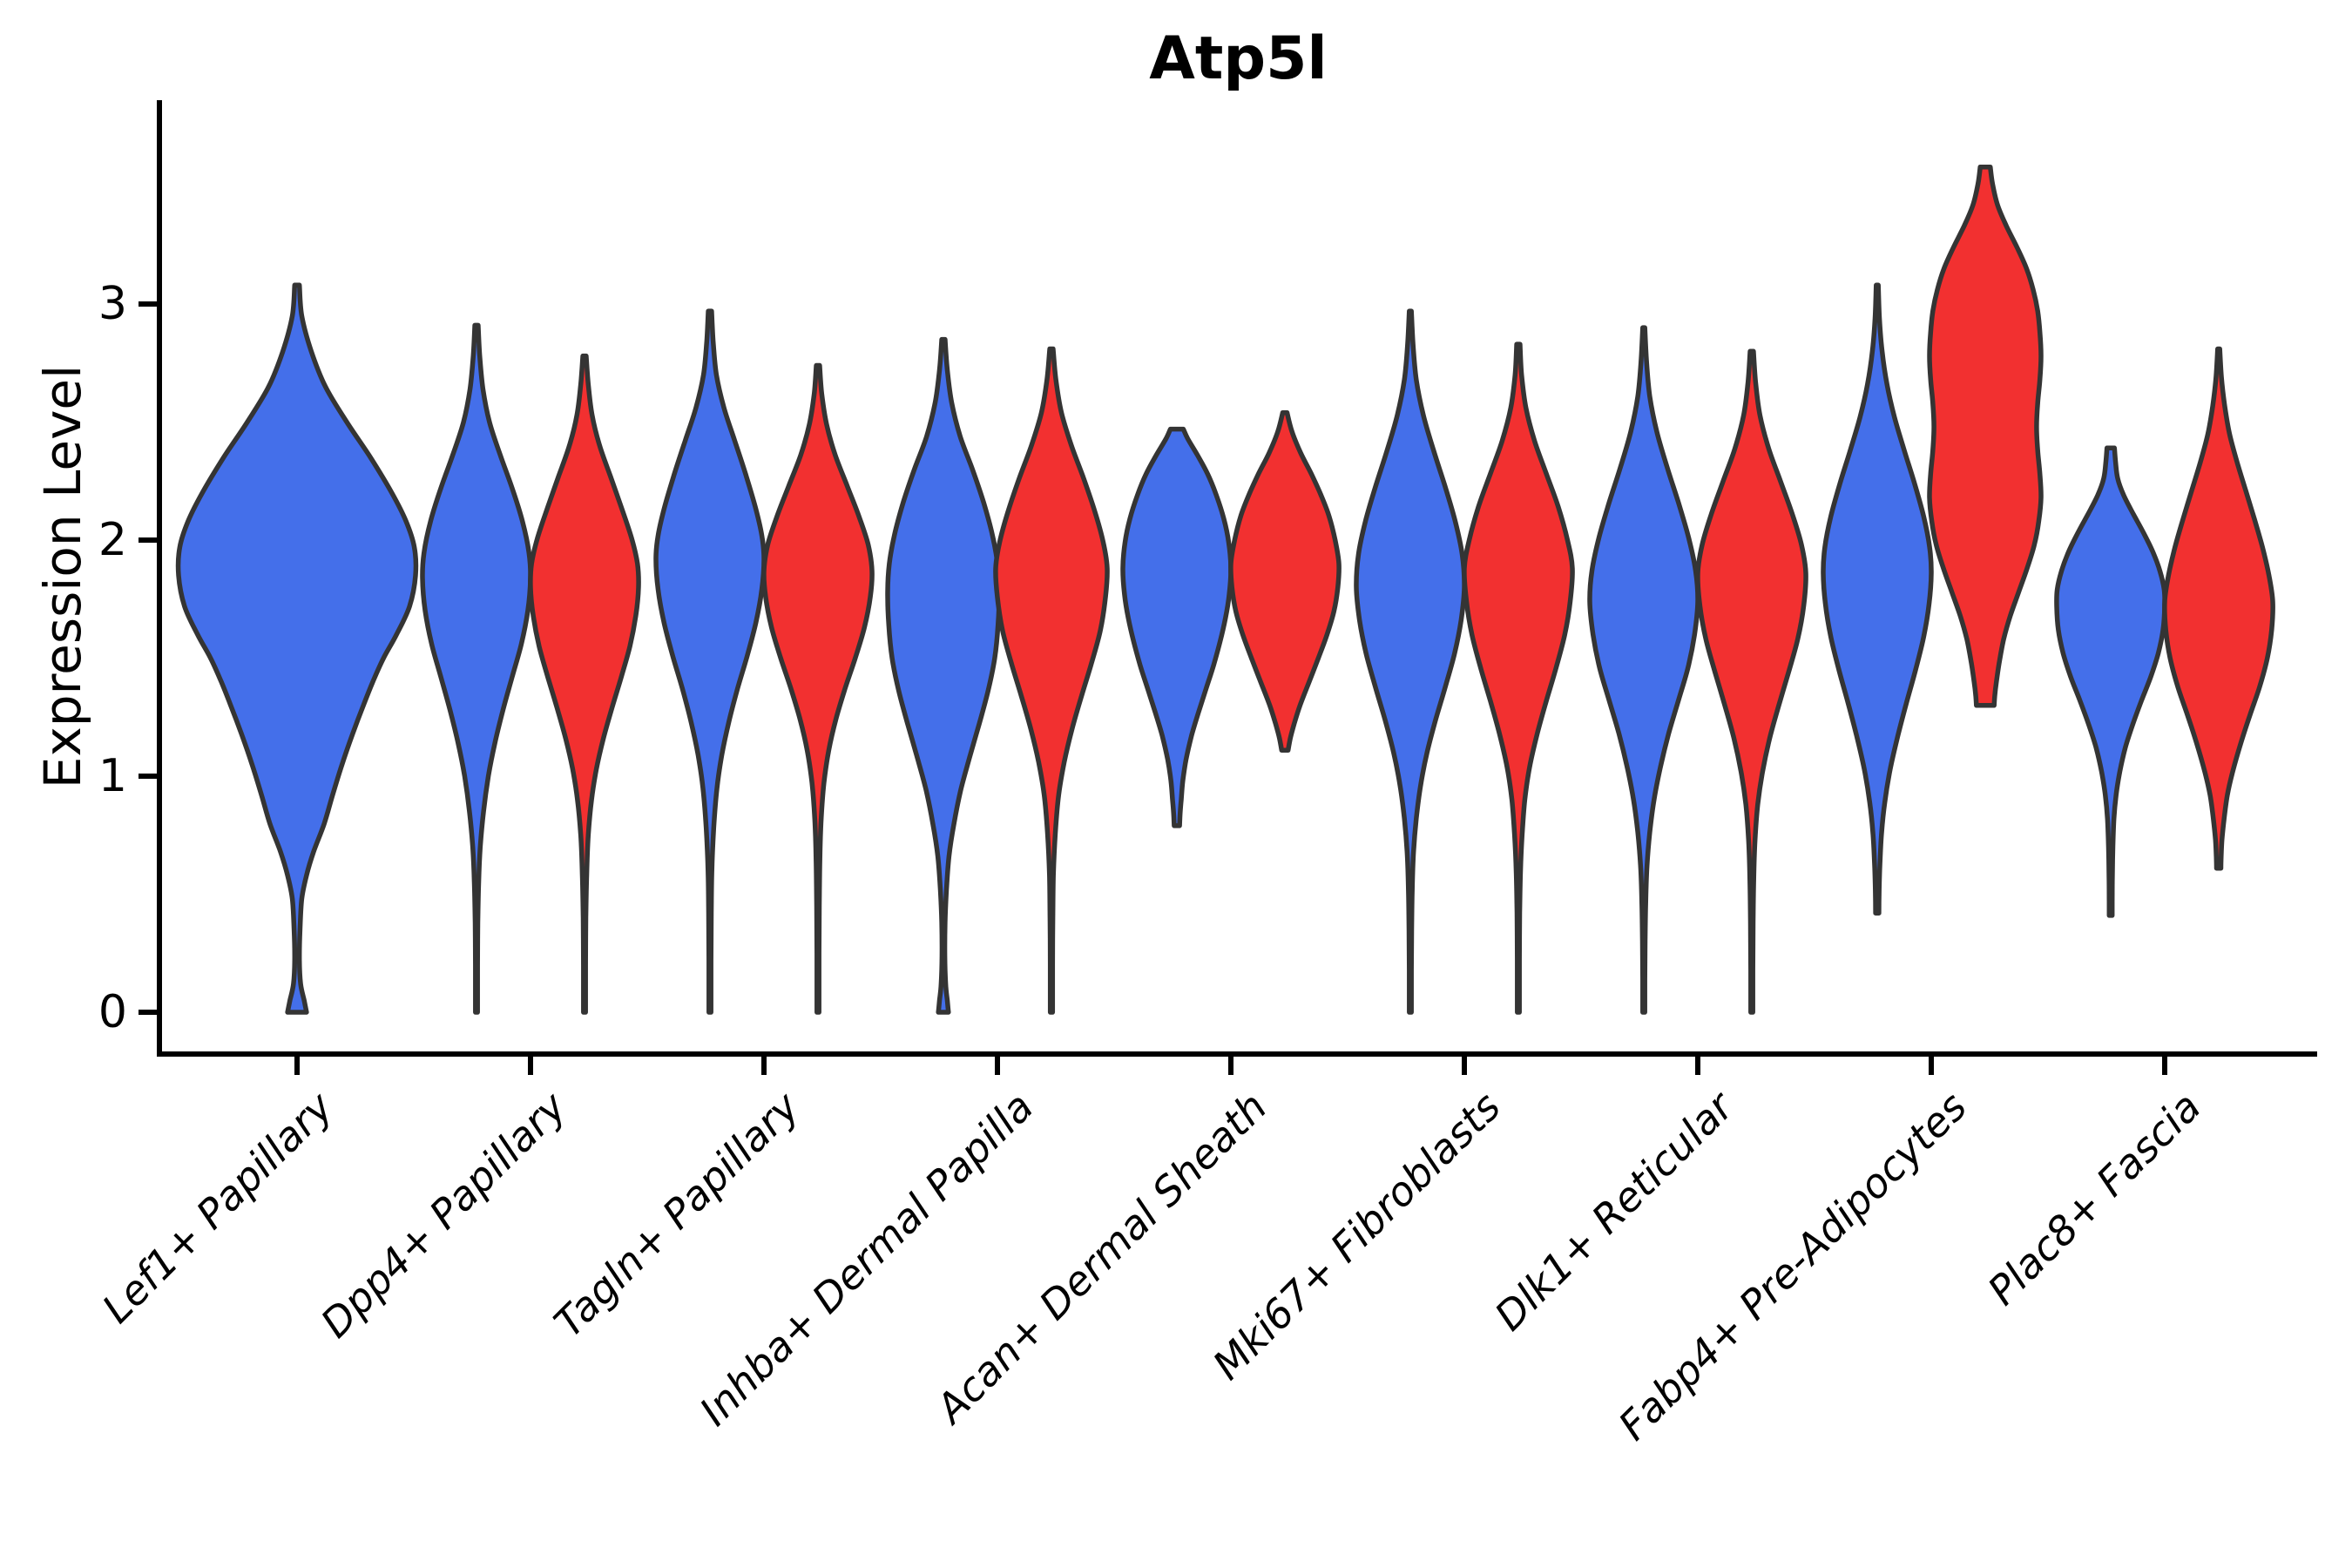 The image size is (2352, 1568). Describe the element at coordinates (584, 684) in the screenshot. I see `violin-dpp4-papillary-red` at that location.